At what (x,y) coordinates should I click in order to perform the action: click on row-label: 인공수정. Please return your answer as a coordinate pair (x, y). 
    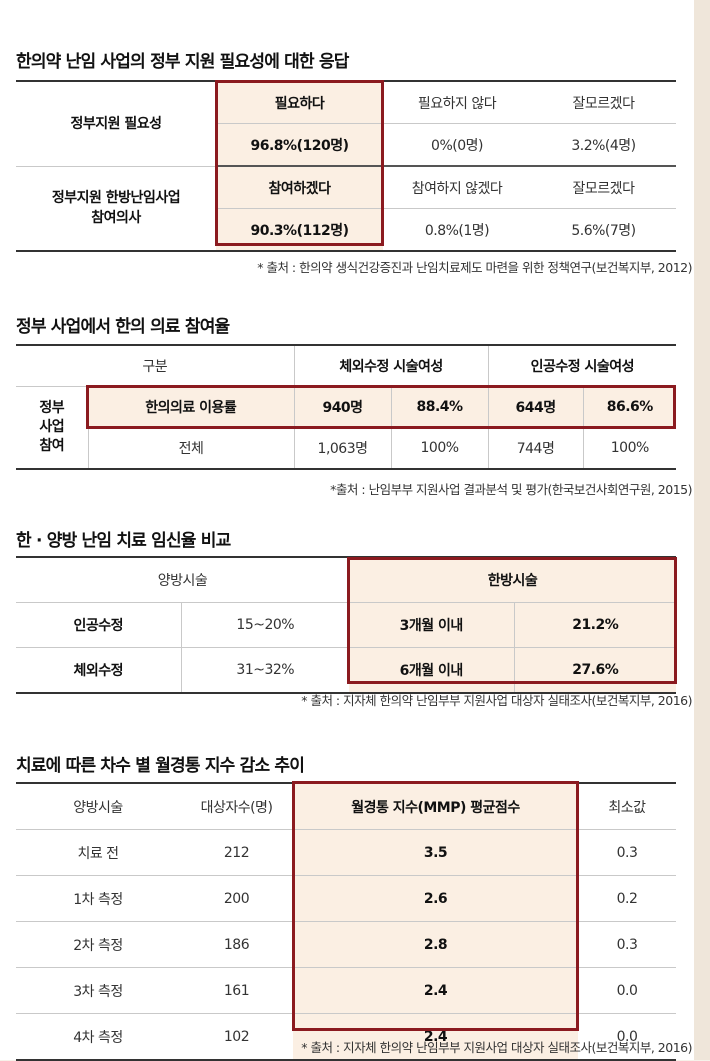
    Looking at the image, I should click on (98, 625).